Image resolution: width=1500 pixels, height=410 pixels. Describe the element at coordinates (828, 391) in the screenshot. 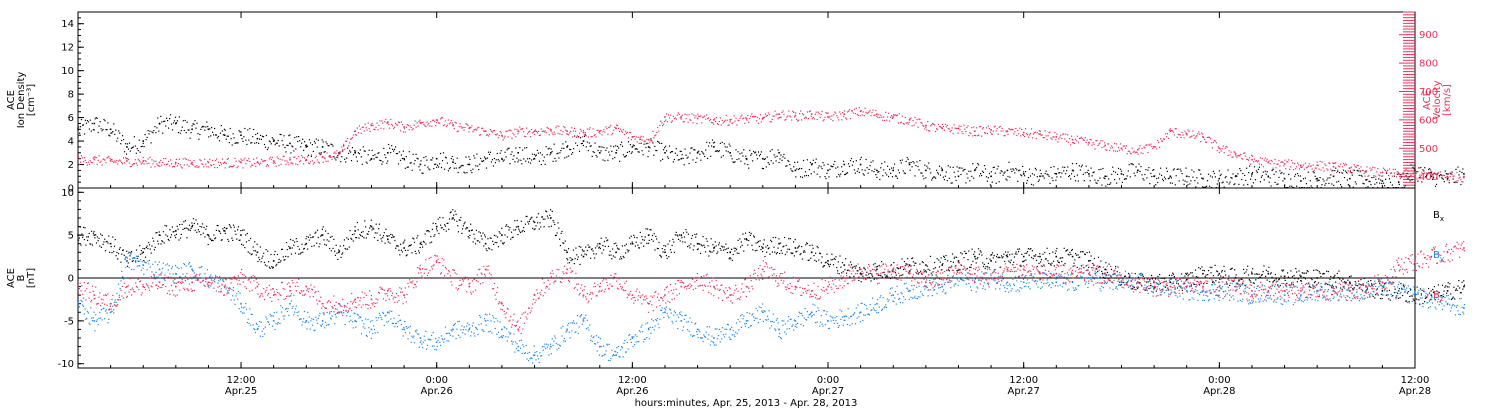

I see `x-tick-label-date: Apr.27` at that location.